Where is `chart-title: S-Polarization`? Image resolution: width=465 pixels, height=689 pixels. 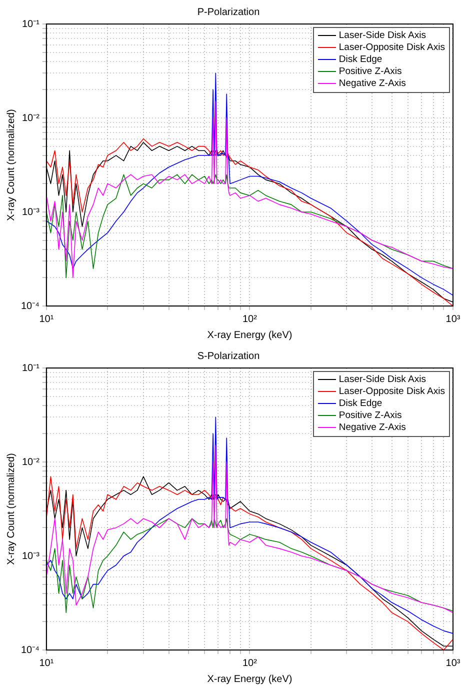 chart-title: S-Polarization is located at coordinates (228, 356).